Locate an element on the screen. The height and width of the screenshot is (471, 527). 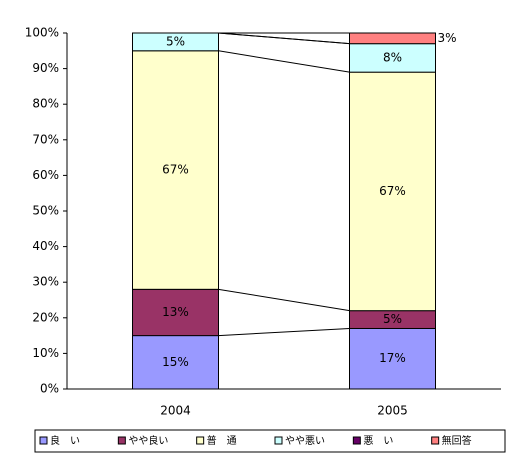
legend-label: 普 通 is located at coordinates (222, 440).